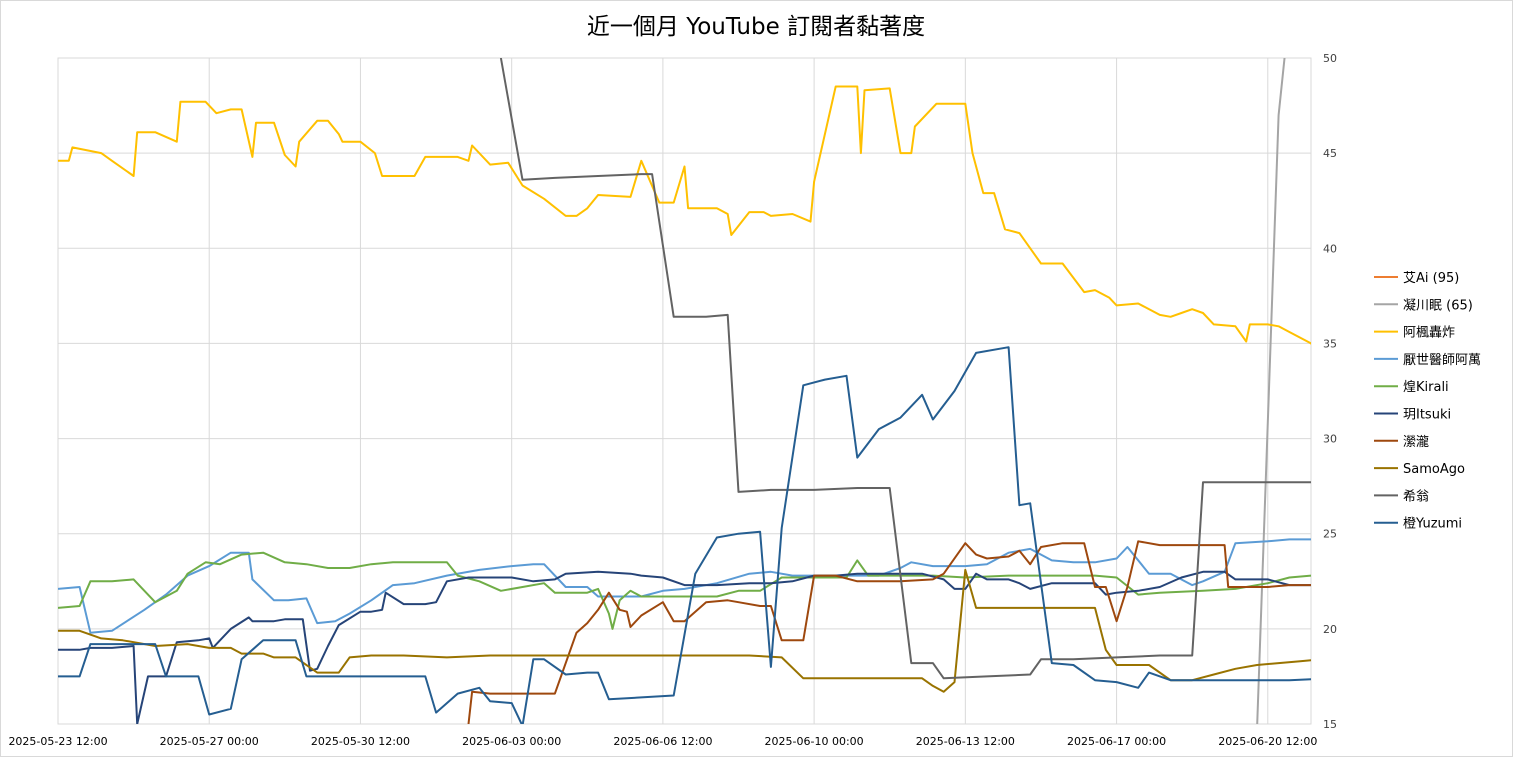  What do you see at coordinates (1330, 58) in the screenshot?
I see `y-tick-label: 50` at bounding box center [1330, 58].